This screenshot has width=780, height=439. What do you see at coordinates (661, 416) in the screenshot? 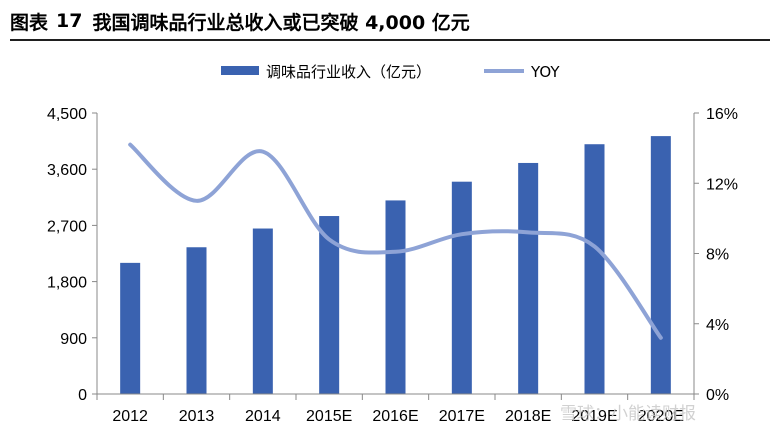
I see `x-tick-label: 2020E` at bounding box center [661, 416].